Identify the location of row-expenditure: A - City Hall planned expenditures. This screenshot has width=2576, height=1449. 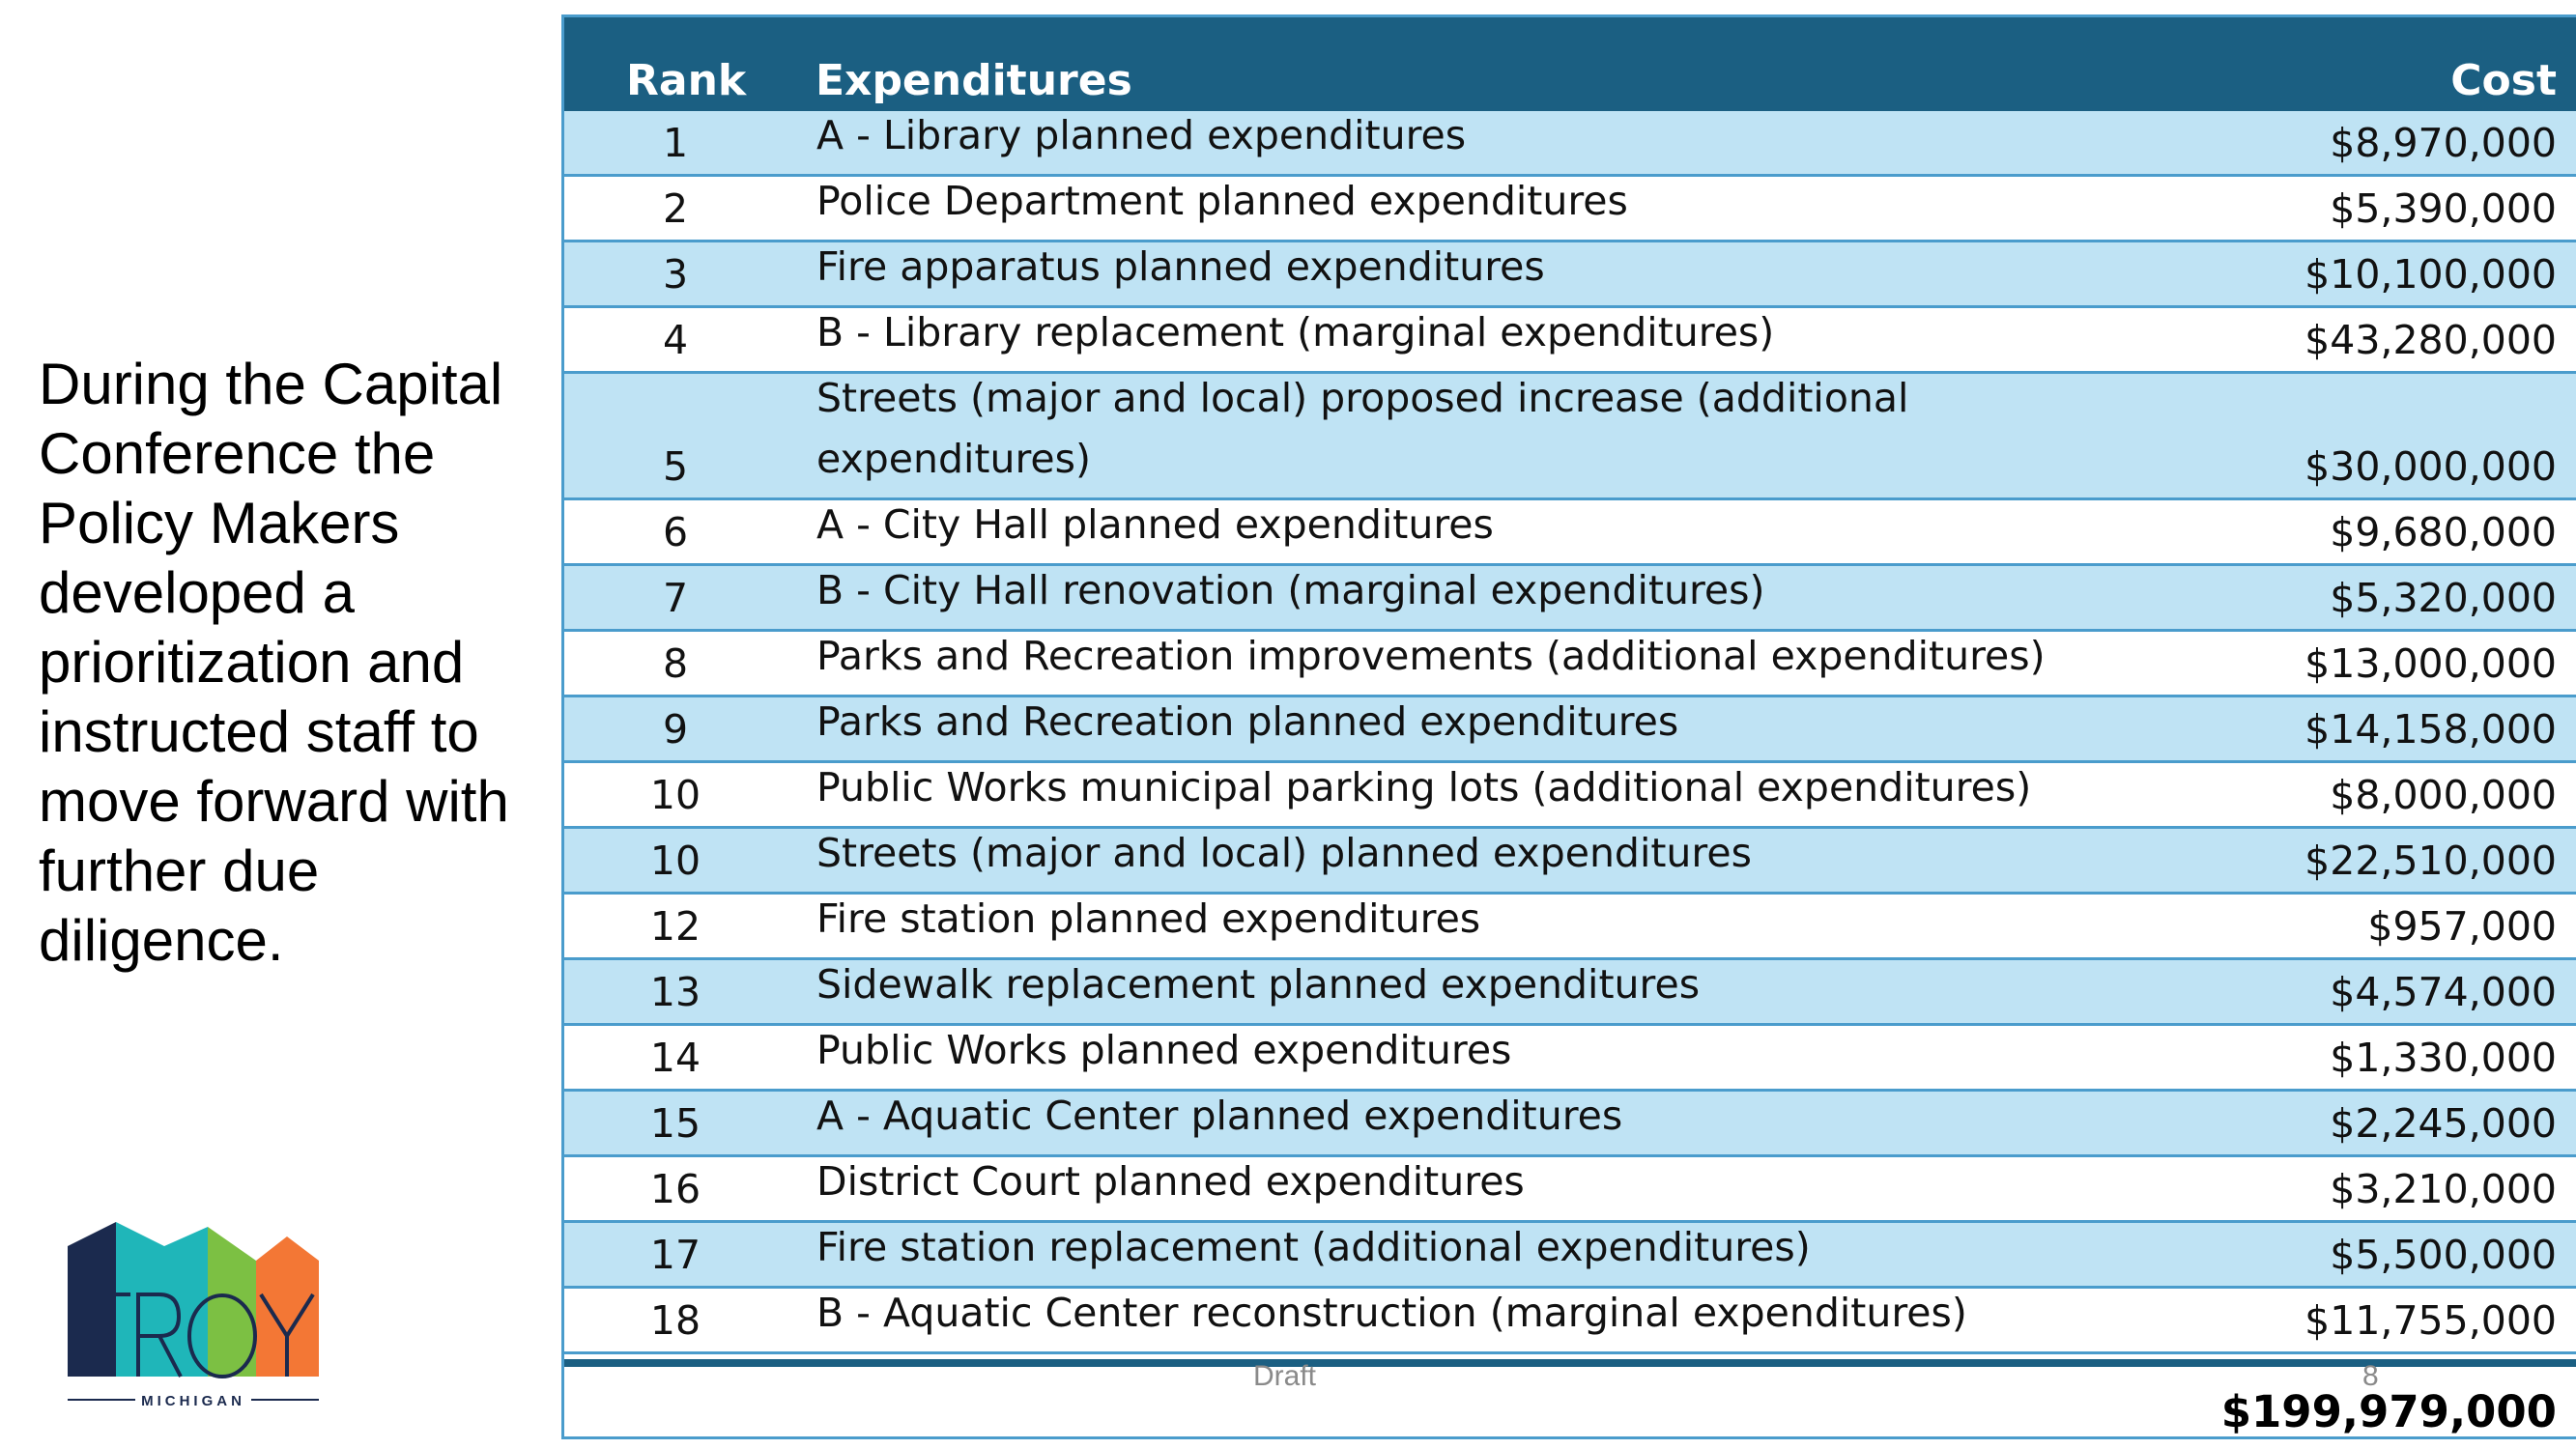
(1155, 524).